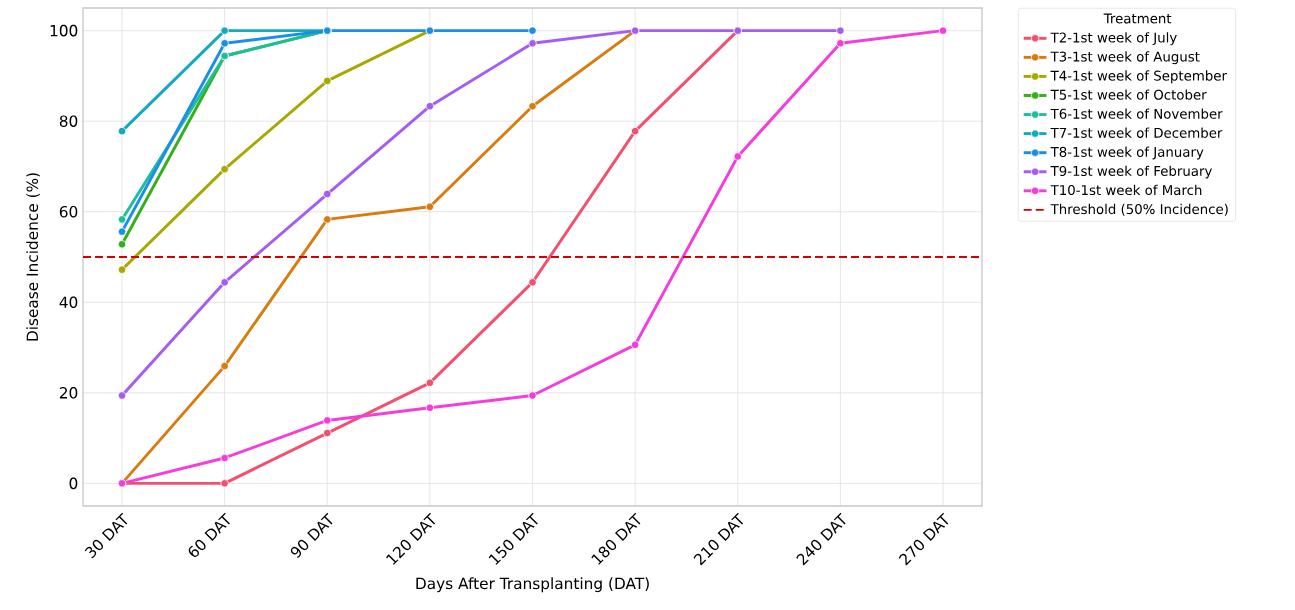 Image resolution: width=1295 pixels, height=610 pixels. What do you see at coordinates (532, 585) in the screenshot?
I see `x-axis-title: Days After Transplanting (DAT)` at bounding box center [532, 585].